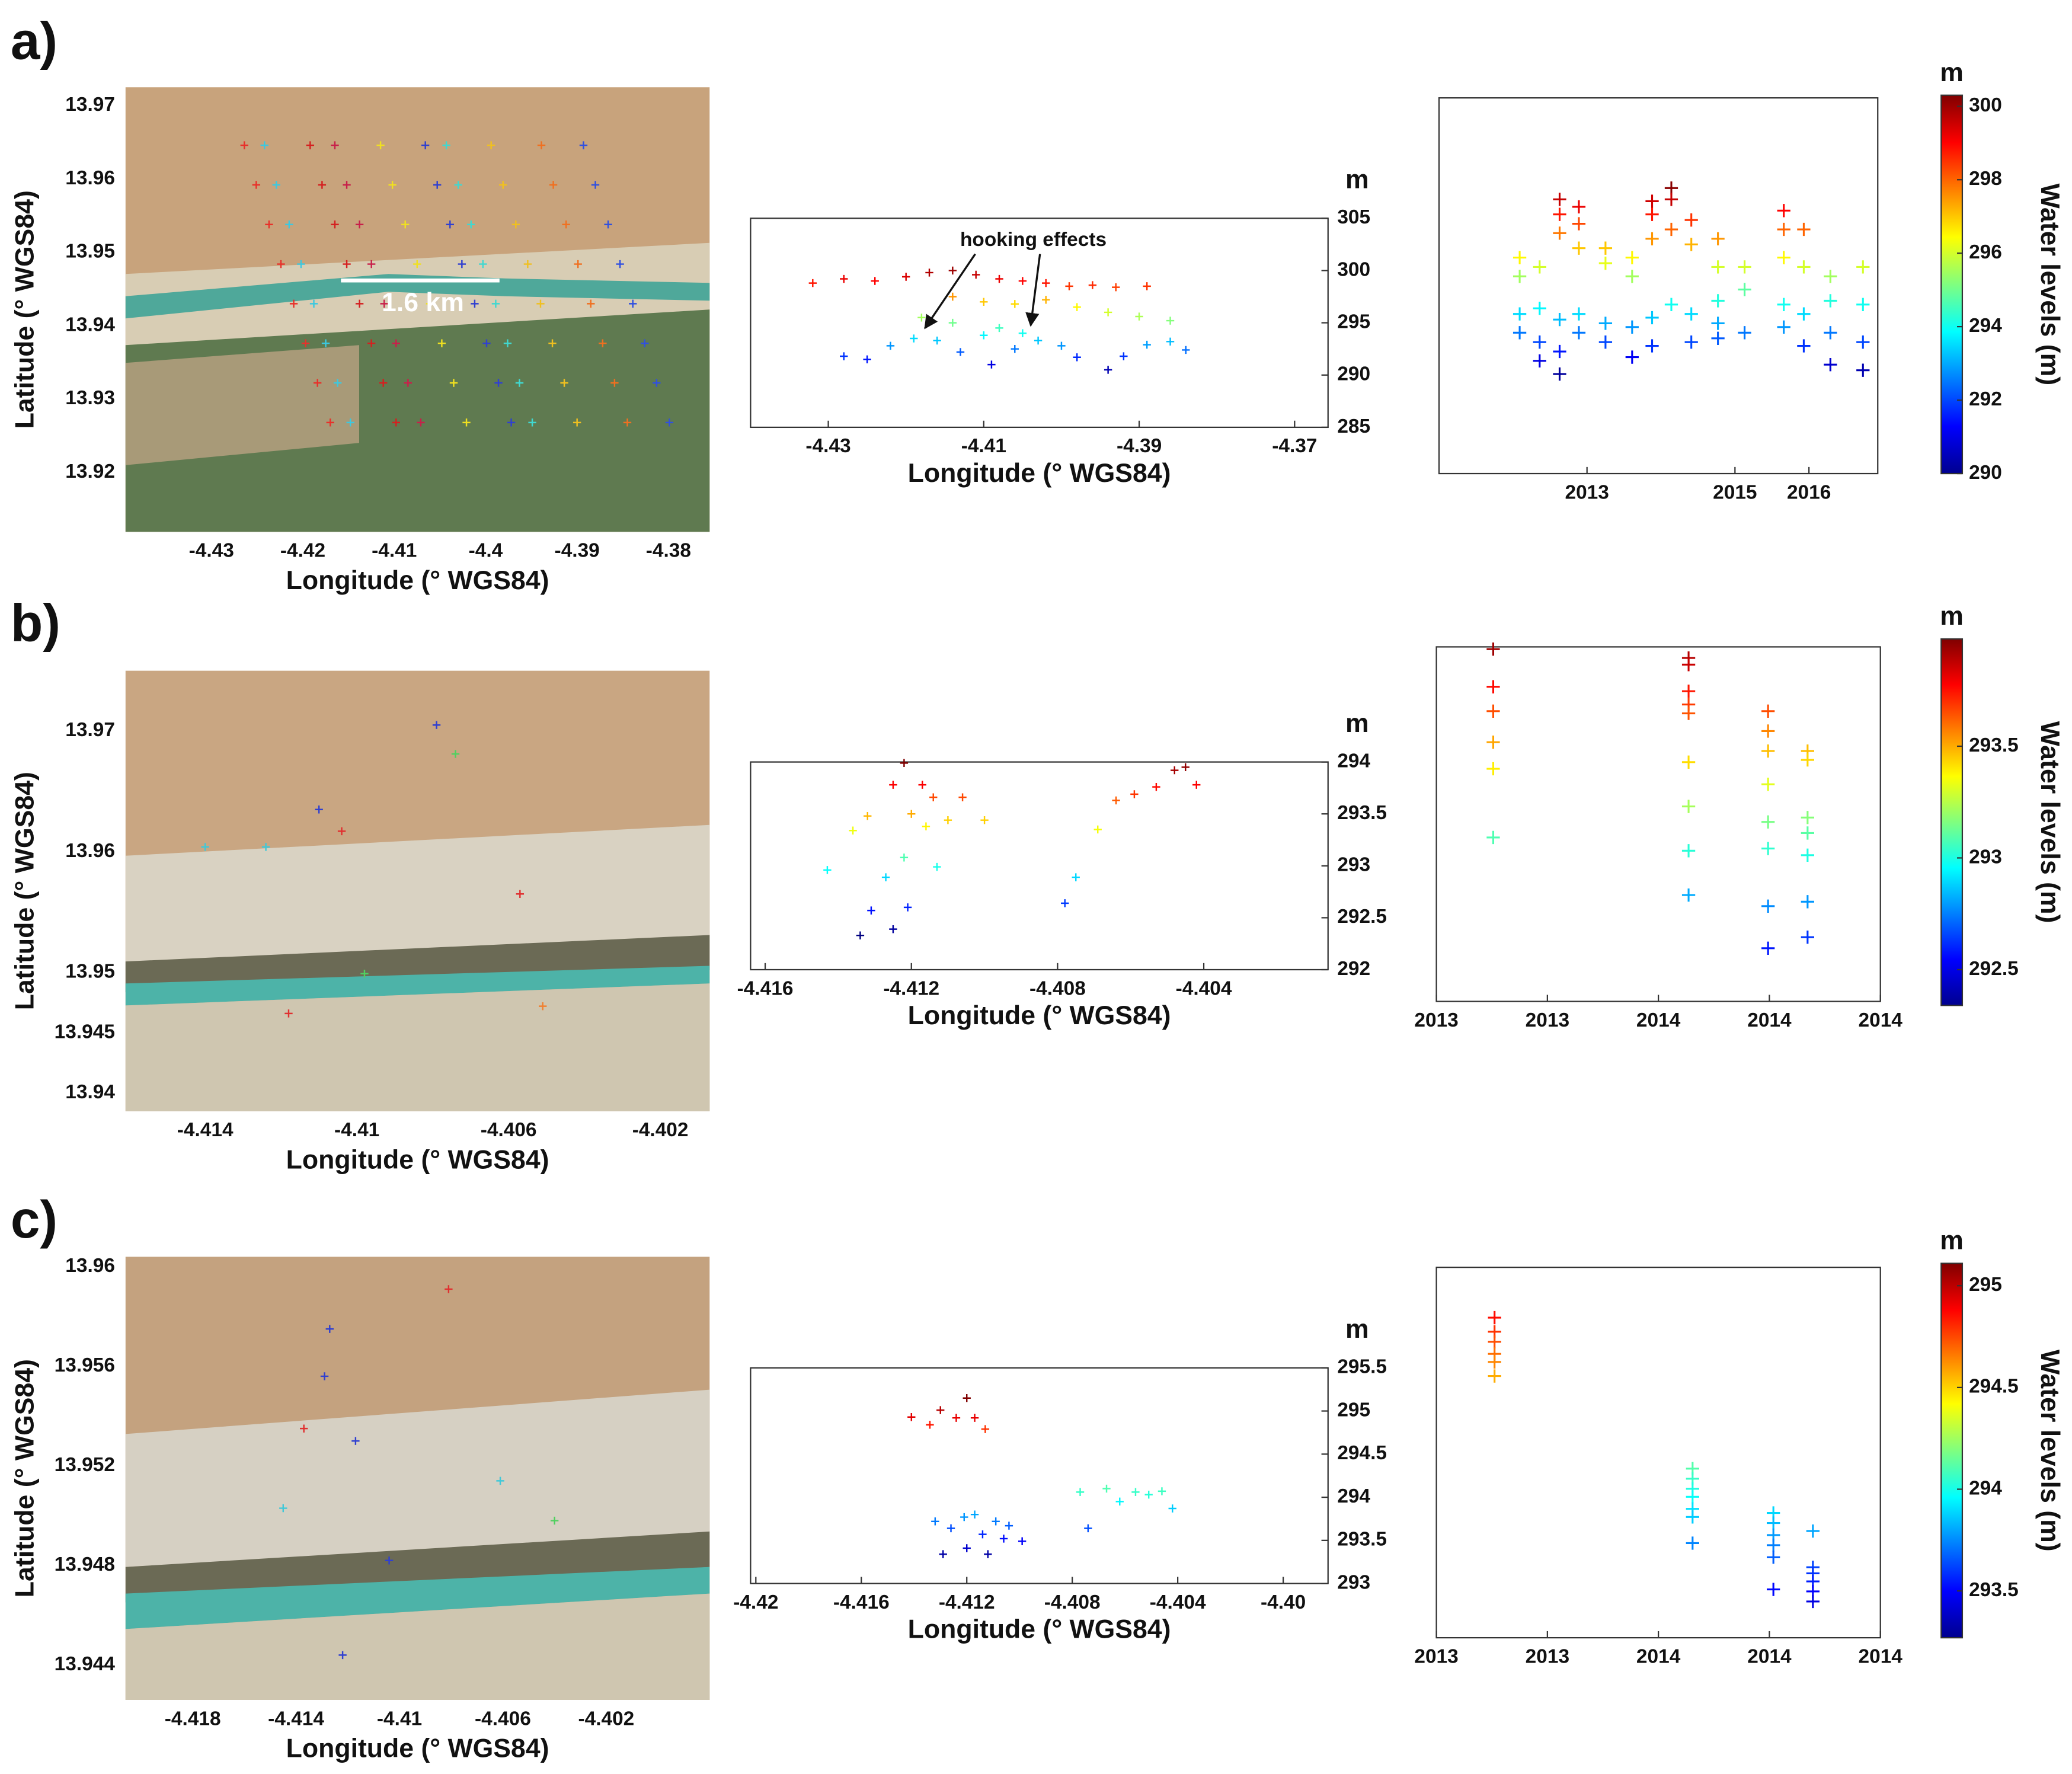 Image resolution: width=2072 pixels, height=1774 pixels. What do you see at coordinates (1881, 1656) in the screenshot?
I see `x-tick-label: 2014` at bounding box center [1881, 1656].